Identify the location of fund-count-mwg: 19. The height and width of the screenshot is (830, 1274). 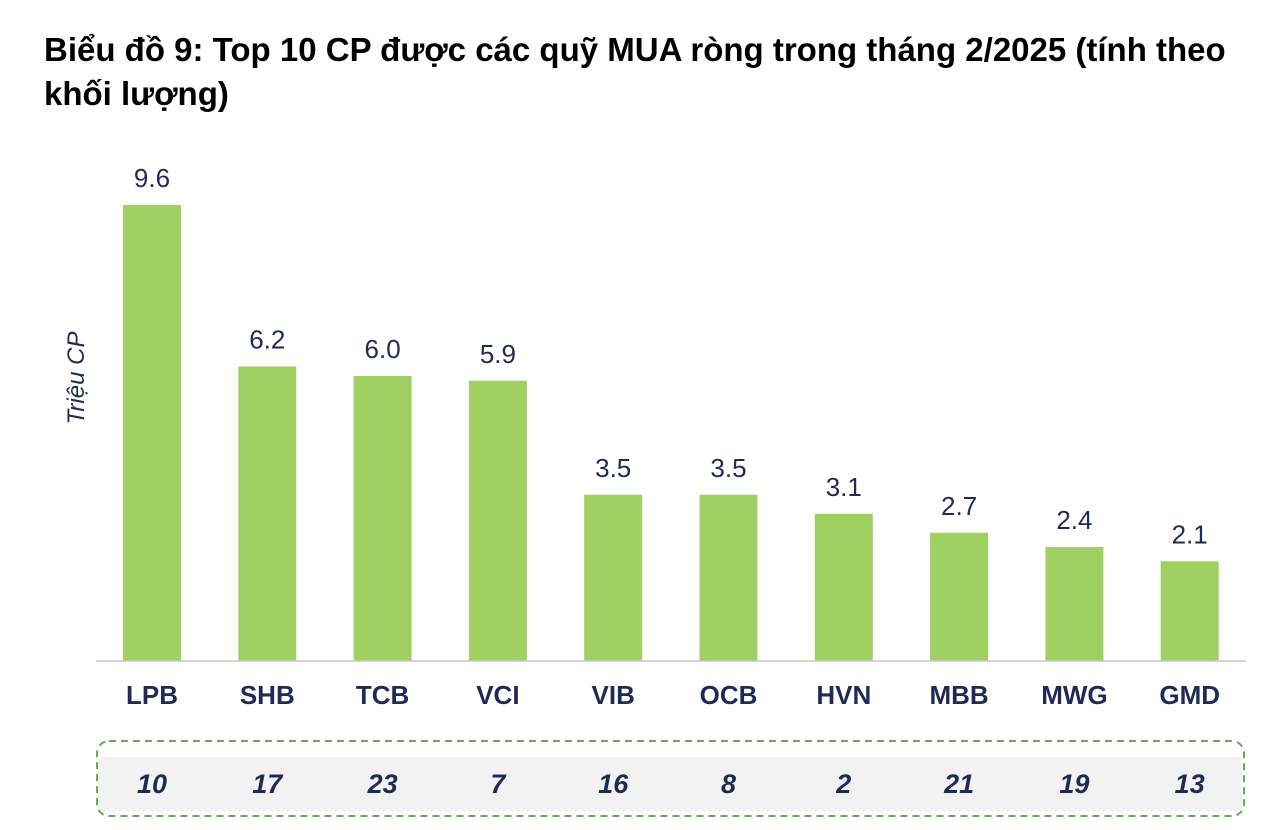
(1074, 784).